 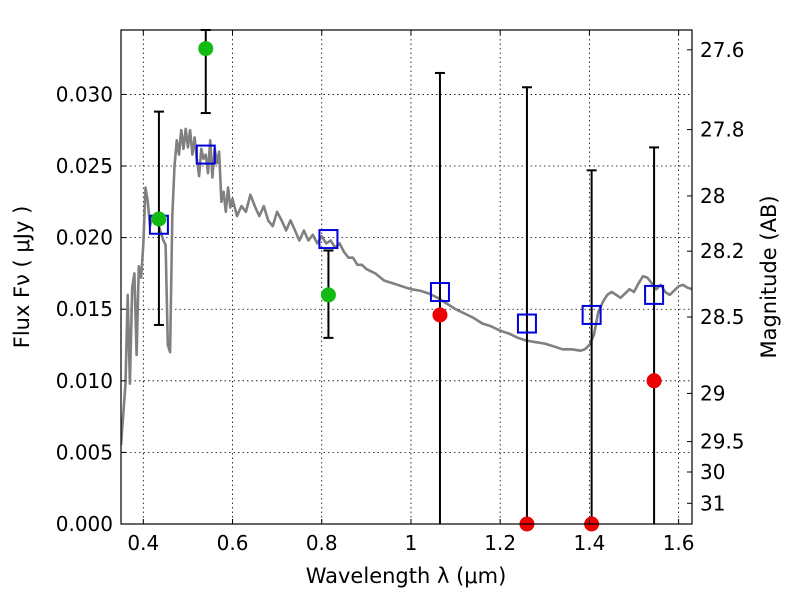 What do you see at coordinates (322, 543) in the screenshot?
I see `x-tick-label: 0.8` at bounding box center [322, 543].